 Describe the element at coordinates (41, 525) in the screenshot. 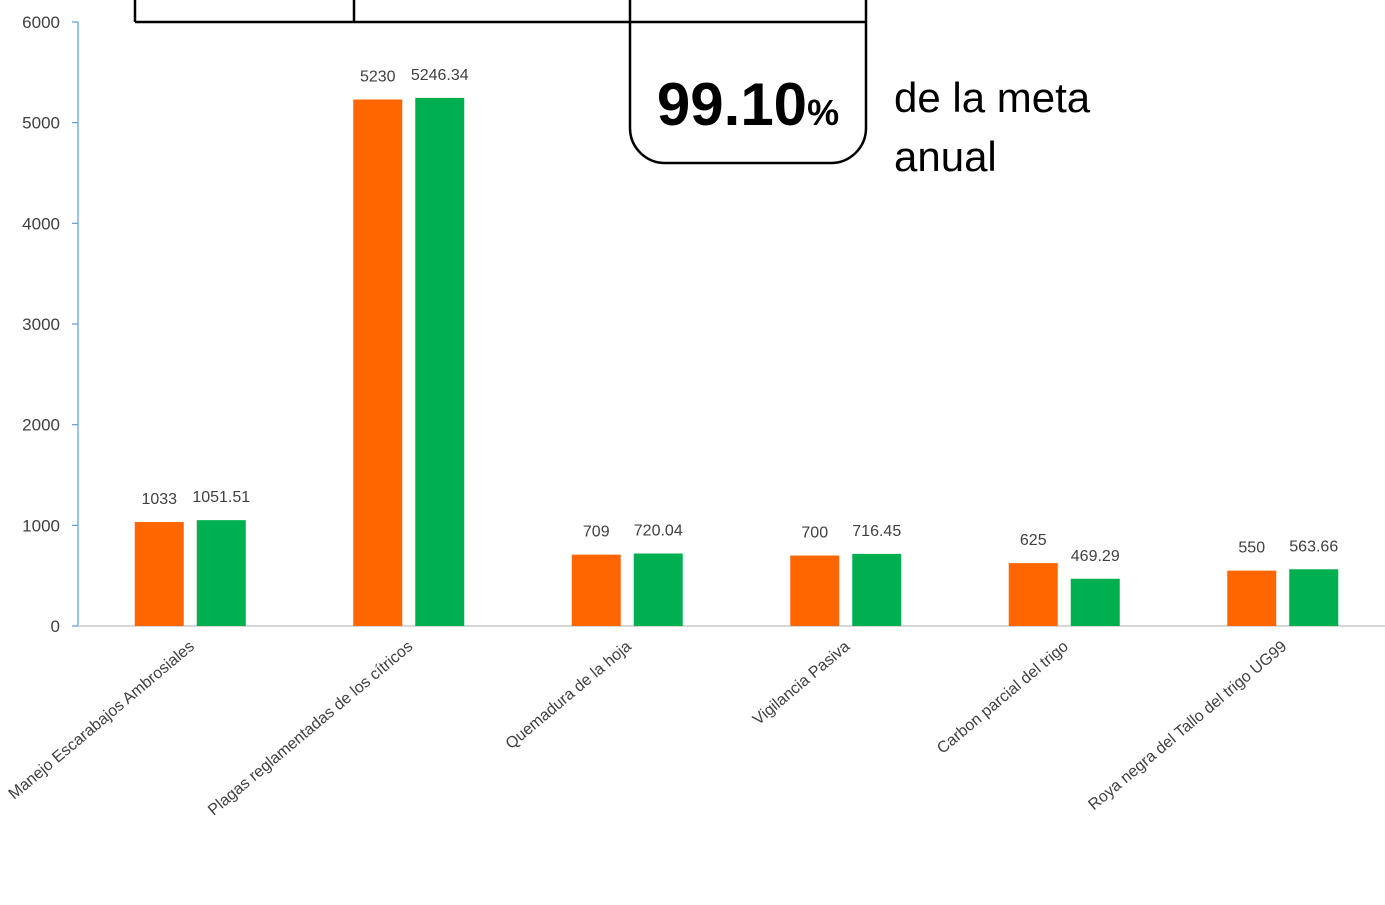

I see `y-tick-label: 1000` at that location.